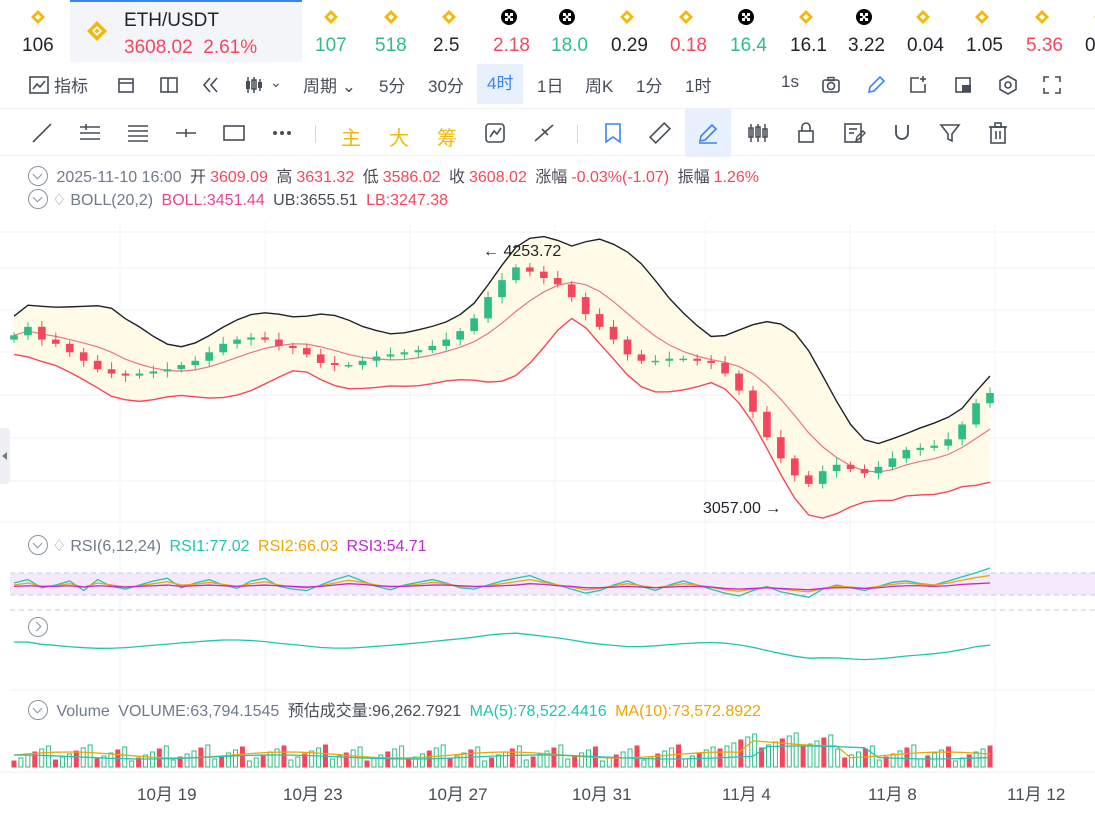 This screenshot has width=1095, height=813. What do you see at coordinates (1052, 85) in the screenshot?
I see `fullscreen-icon` at bounding box center [1052, 85].